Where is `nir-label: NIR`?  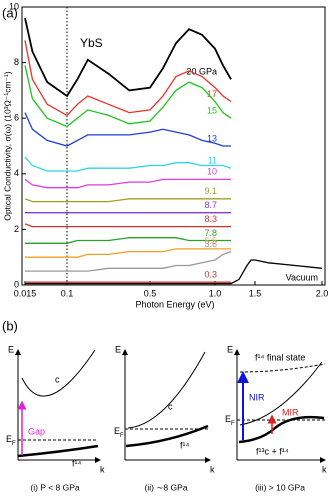 nir-label: NIR is located at coordinates (257, 397).